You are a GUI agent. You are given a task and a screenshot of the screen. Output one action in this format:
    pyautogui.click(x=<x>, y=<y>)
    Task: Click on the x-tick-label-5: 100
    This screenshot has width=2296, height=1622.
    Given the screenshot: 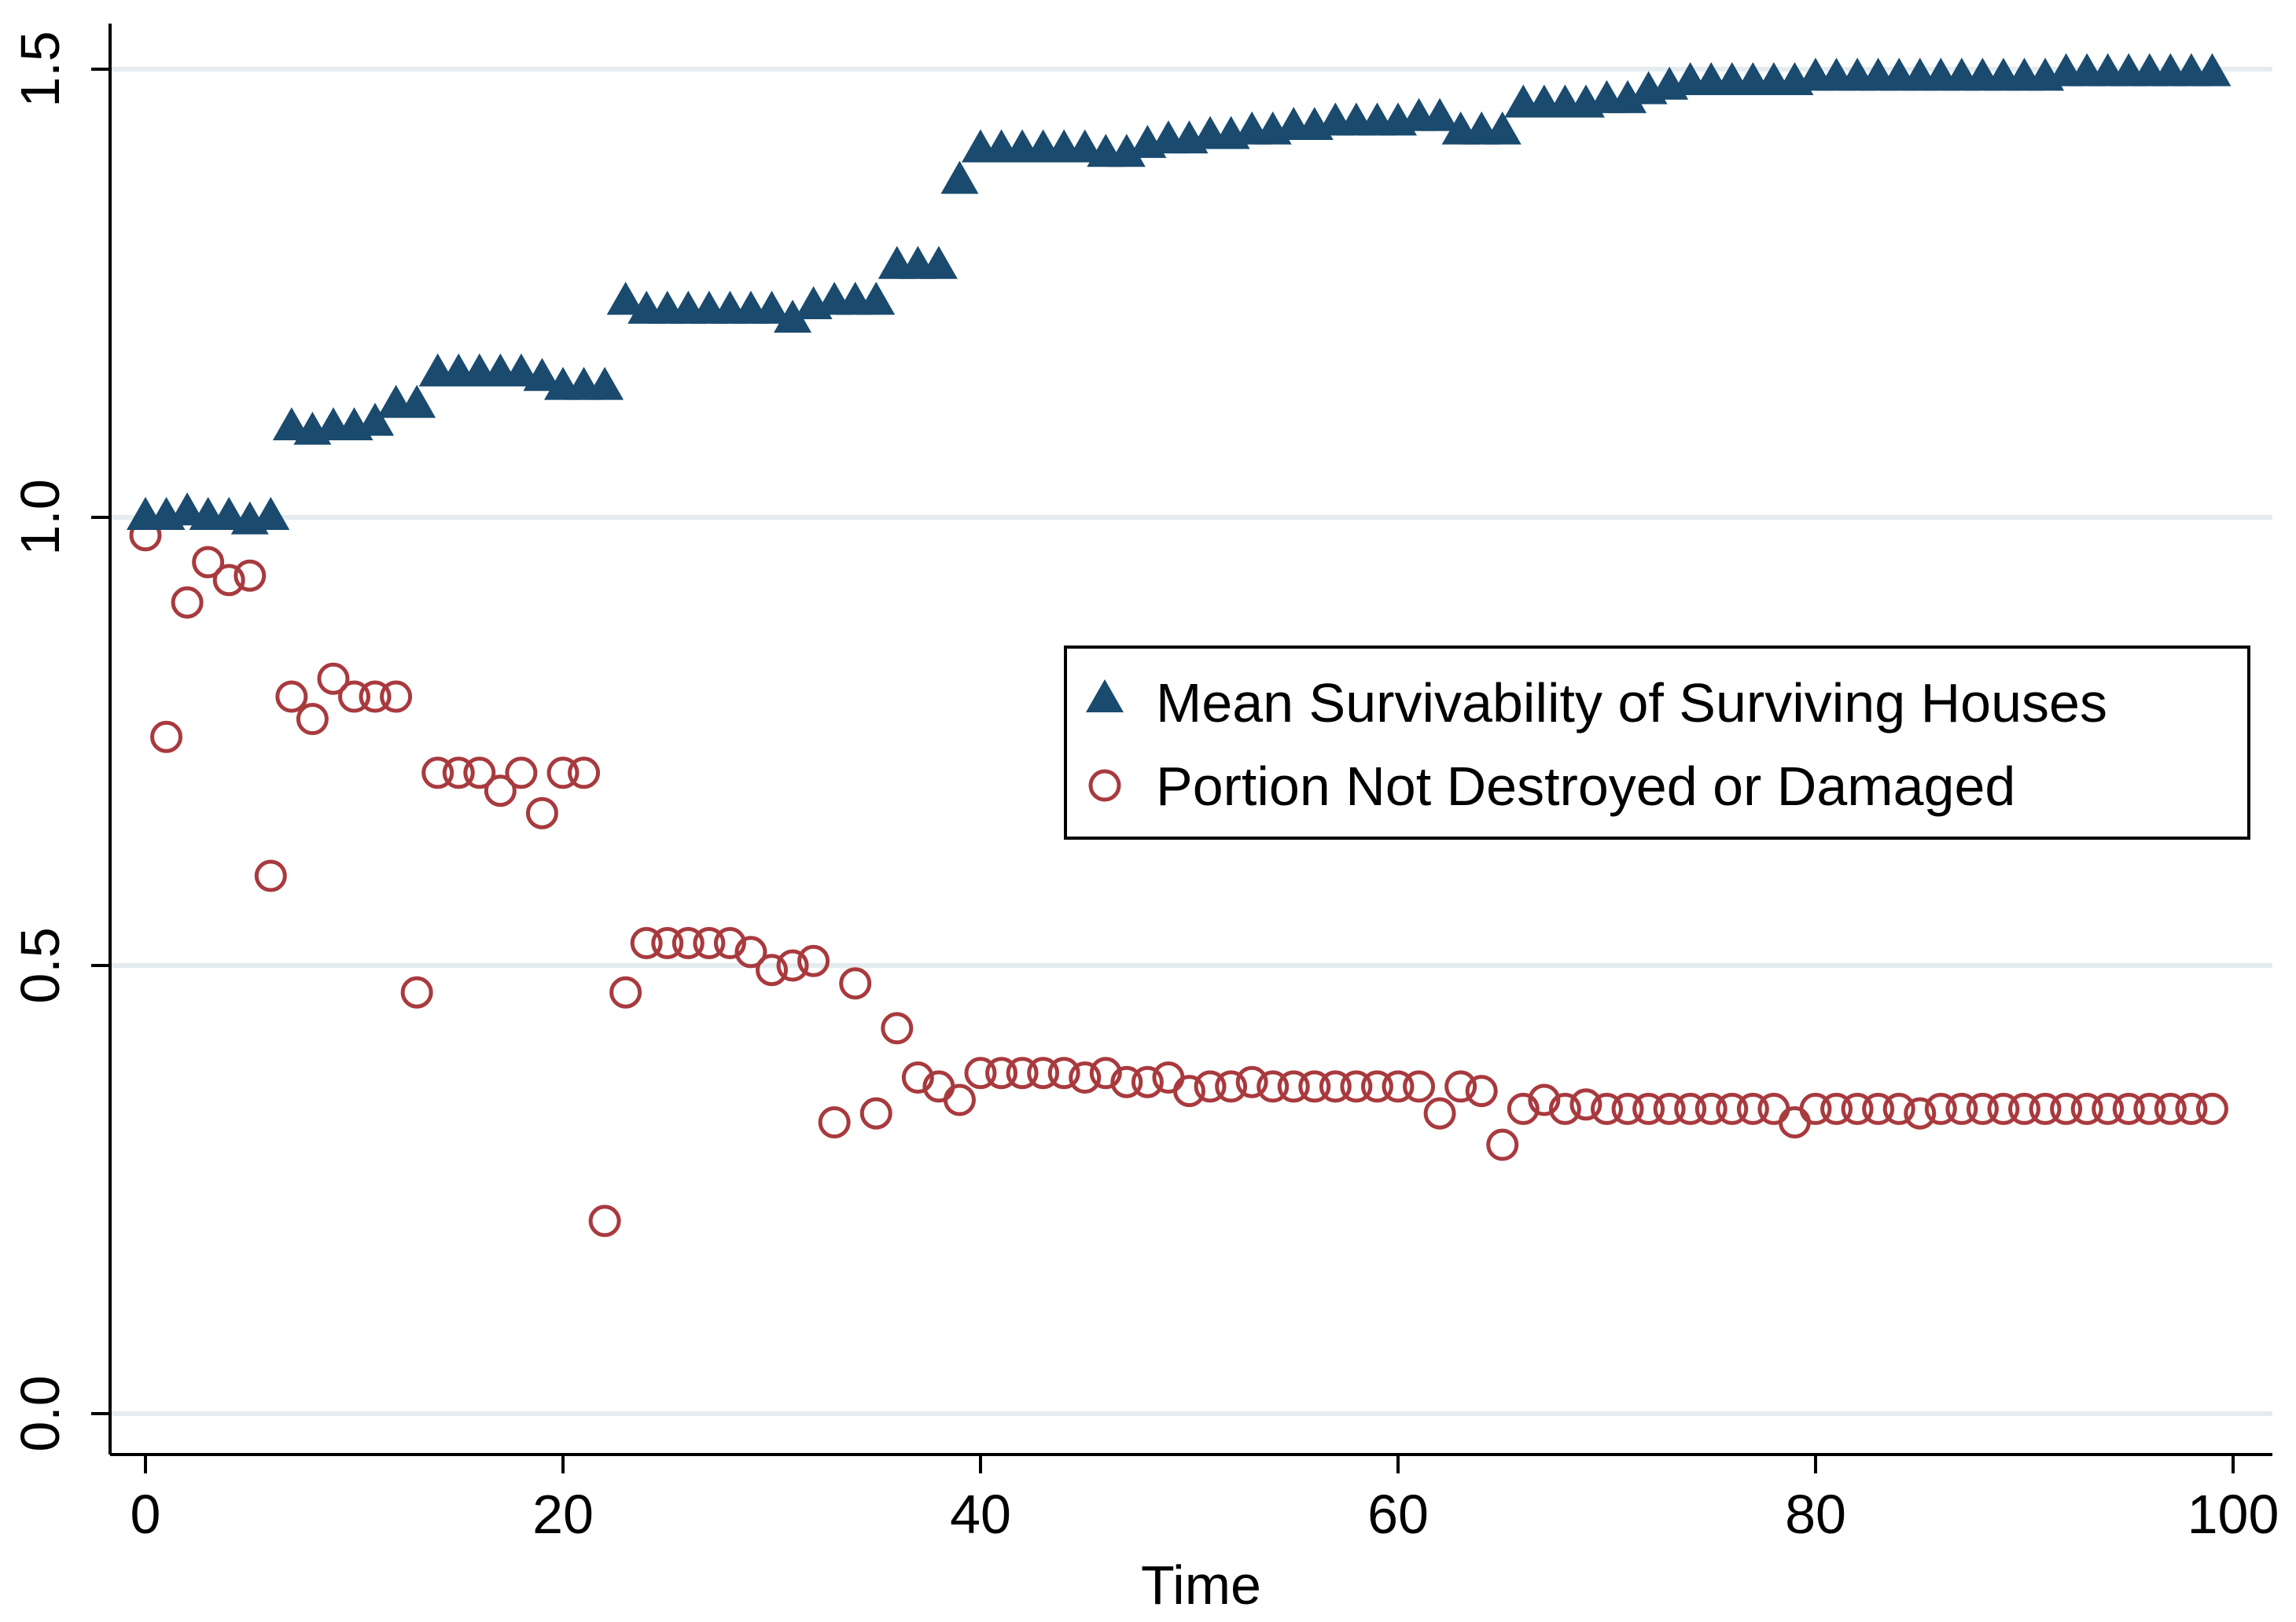 What is the action you would take?
    pyautogui.click(x=2233, y=1514)
    